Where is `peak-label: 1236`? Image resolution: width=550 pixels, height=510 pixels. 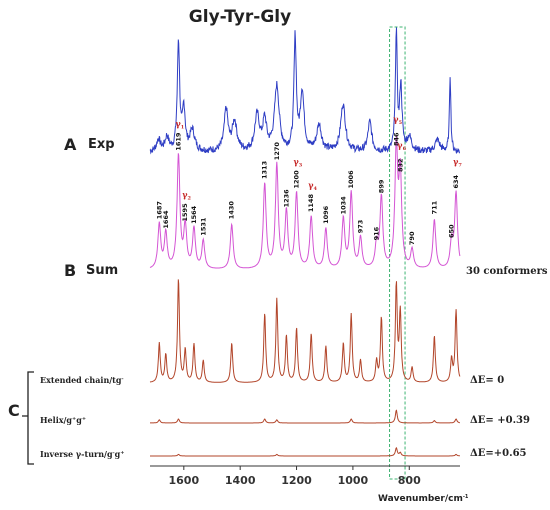 peak-label: 1236 is located at coordinates (286, 198).